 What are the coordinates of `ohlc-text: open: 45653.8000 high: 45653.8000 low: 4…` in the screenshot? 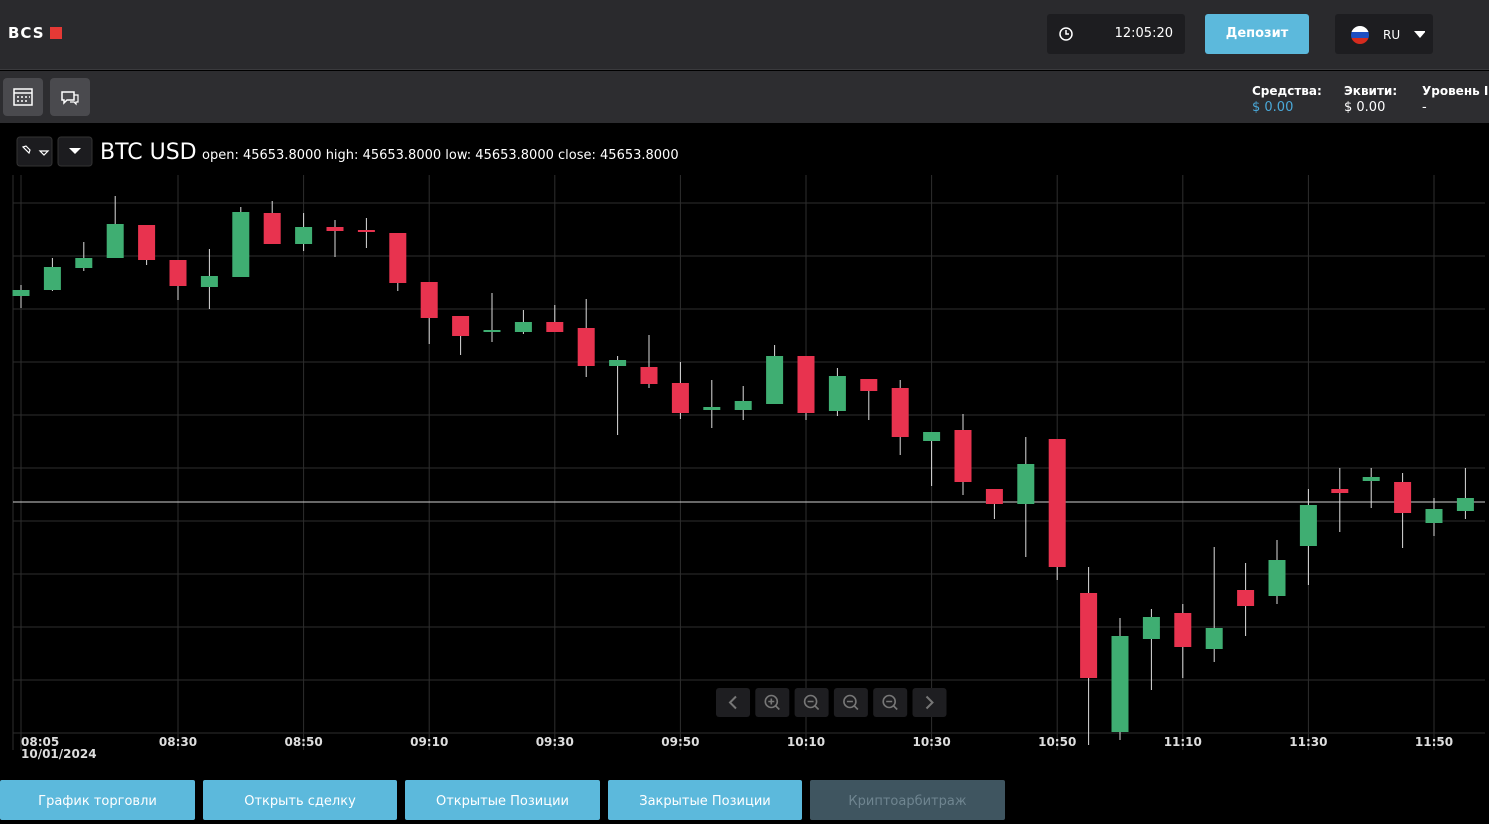 It's located at (440, 155).